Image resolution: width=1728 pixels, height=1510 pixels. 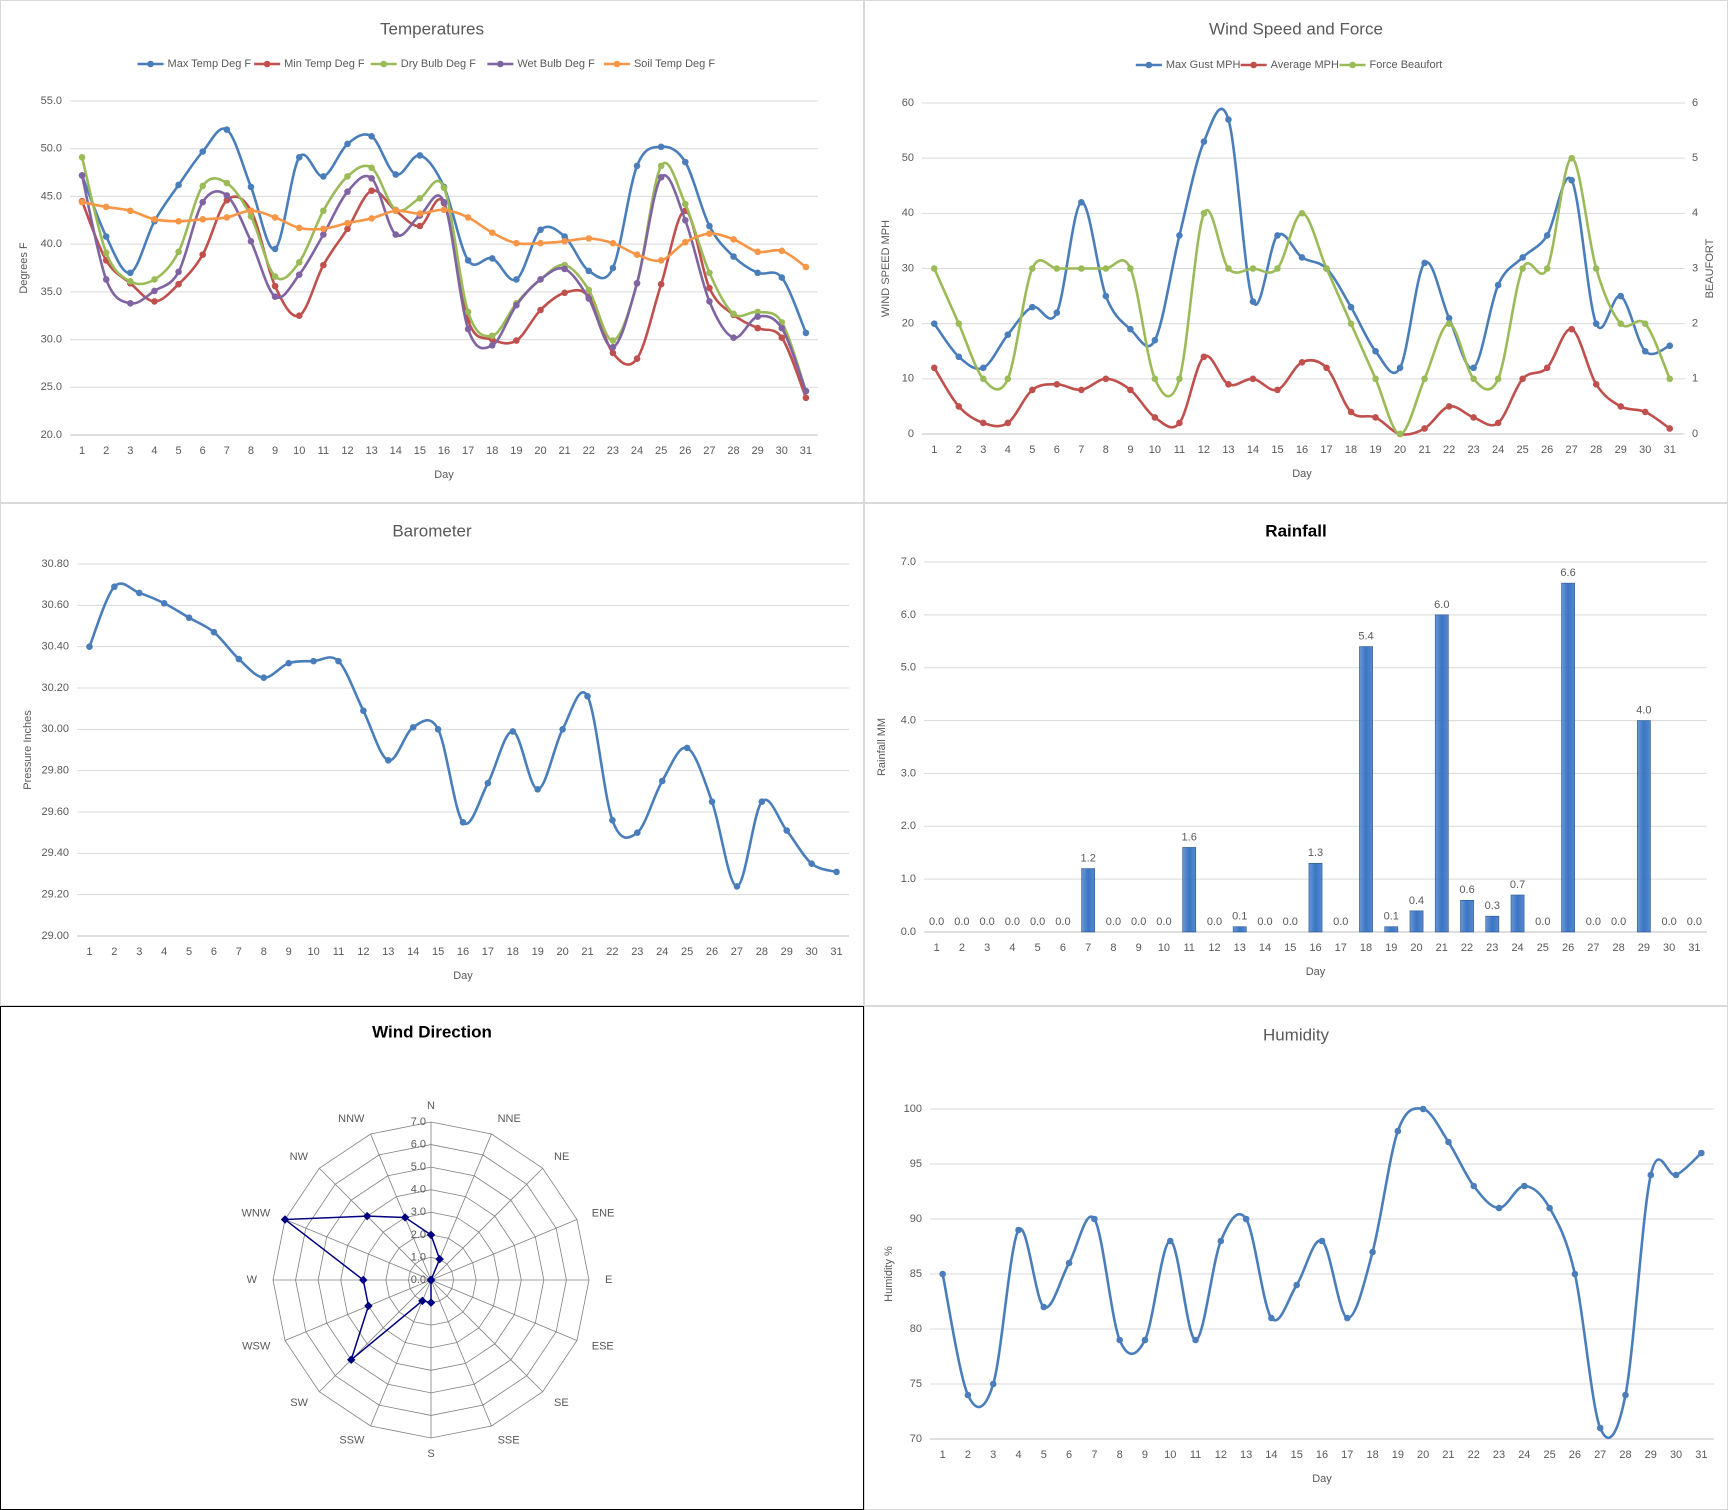 What do you see at coordinates (55, 771) in the screenshot?
I see `y-tick-label: 29.80` at bounding box center [55, 771].